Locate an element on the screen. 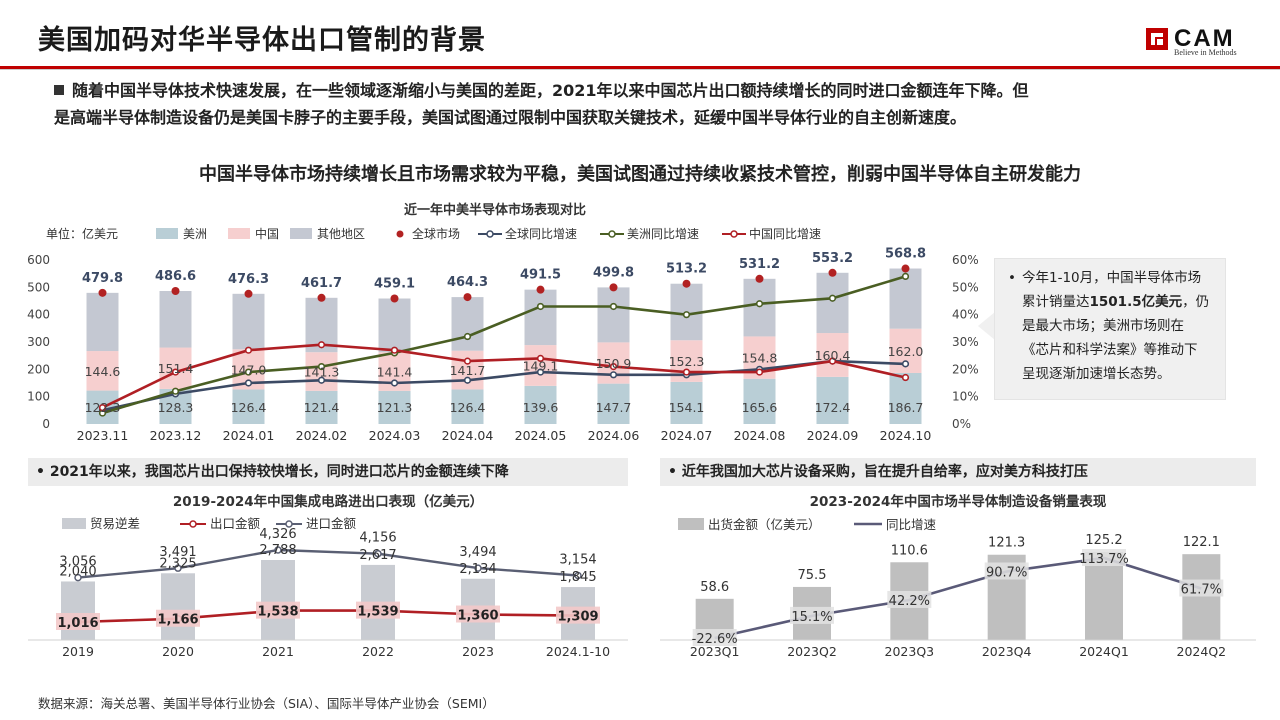 This screenshot has height=720, width=1280. x-tick-label: 2024.07 is located at coordinates (687, 435).